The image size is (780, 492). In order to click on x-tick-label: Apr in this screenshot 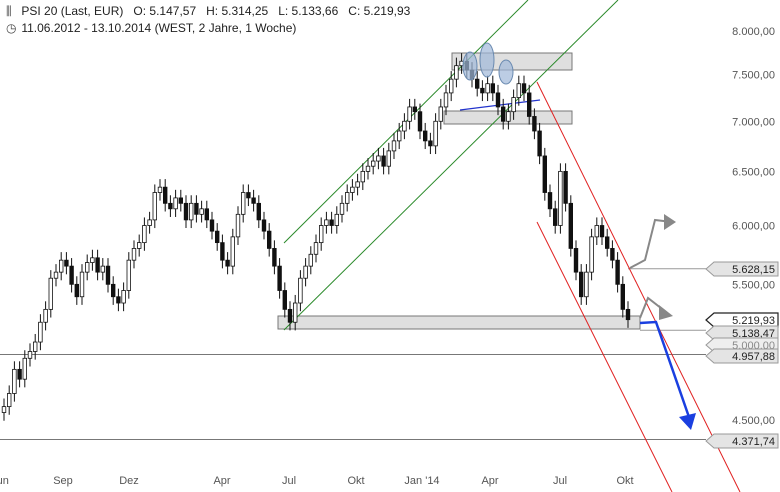, I will do `click(489, 481)`.